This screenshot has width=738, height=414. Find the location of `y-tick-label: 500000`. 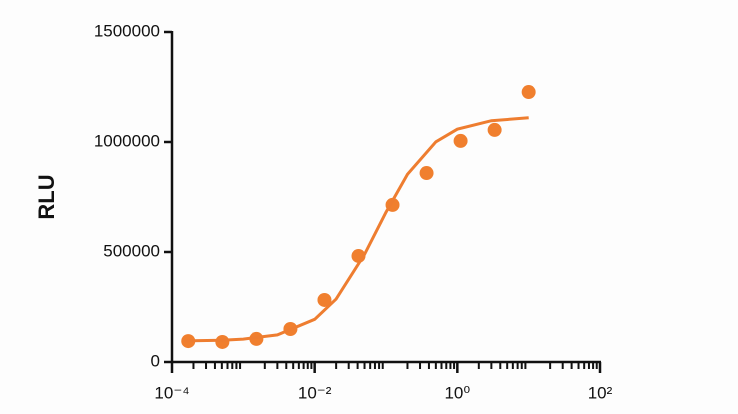

y-tick-label: 500000 is located at coordinates (131, 250).